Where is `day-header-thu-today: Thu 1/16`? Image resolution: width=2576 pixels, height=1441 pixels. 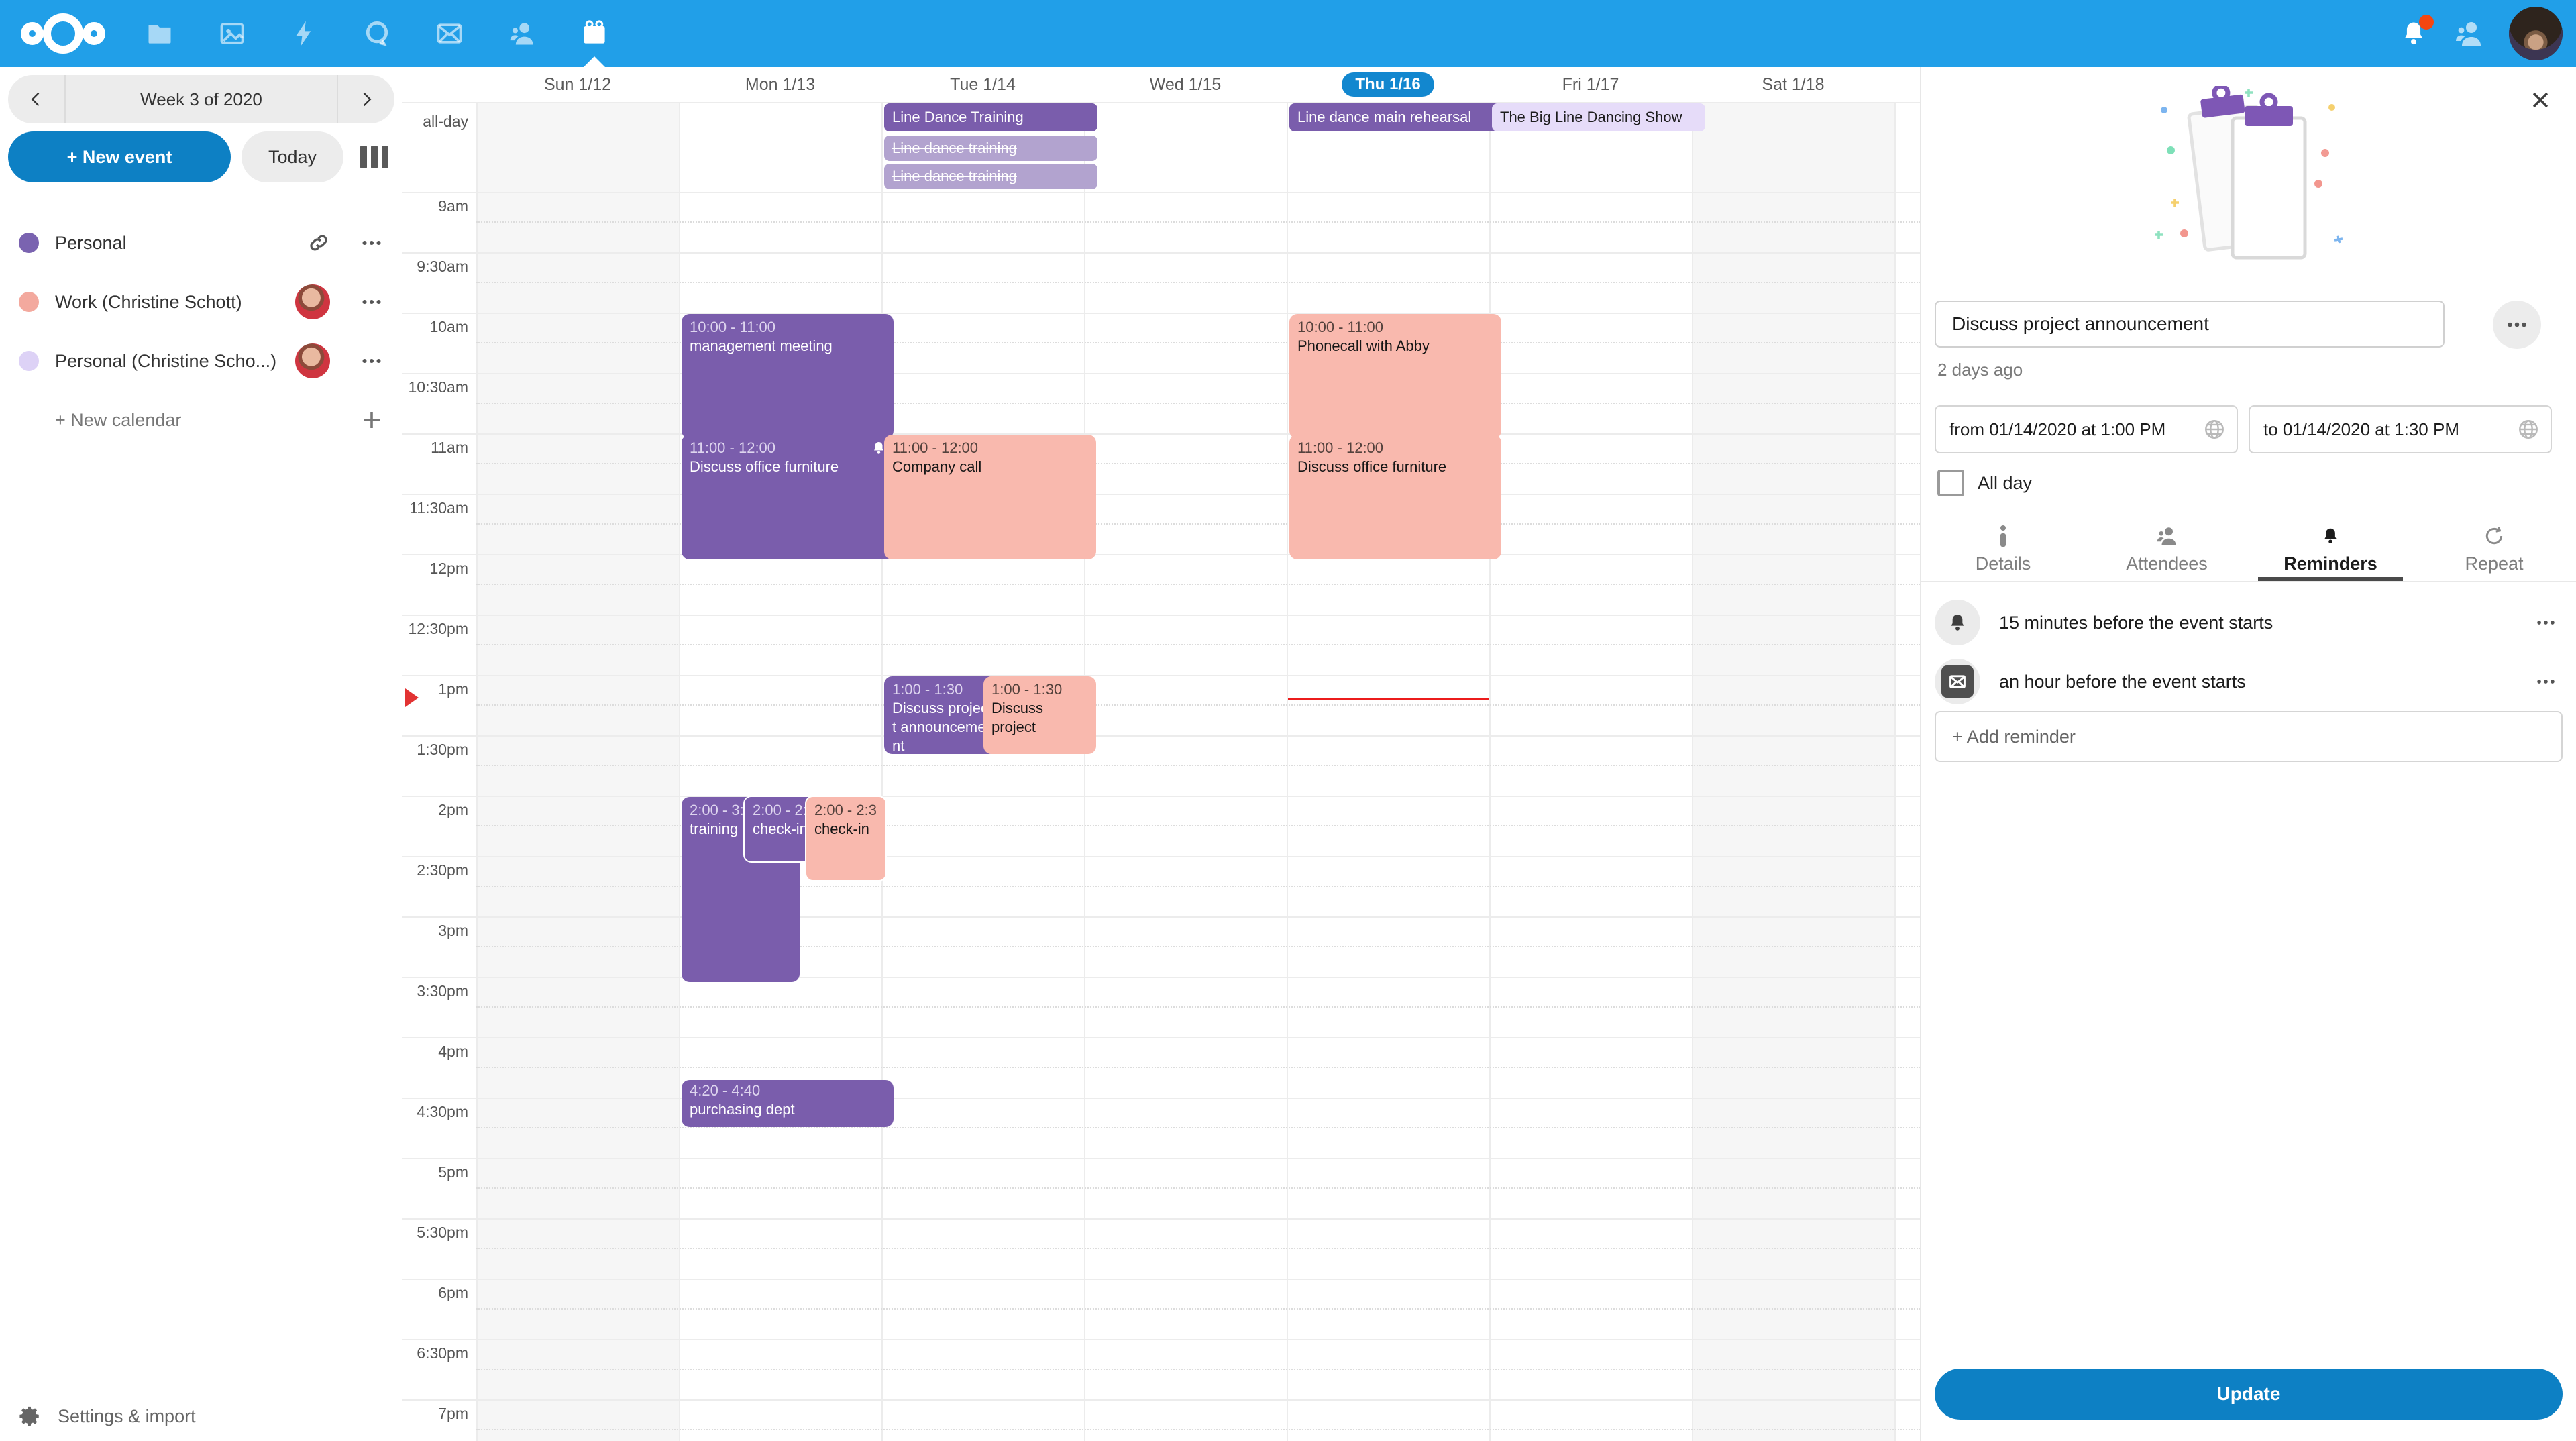 day-header-thu-today: Thu 1/16 is located at coordinates (1388, 84).